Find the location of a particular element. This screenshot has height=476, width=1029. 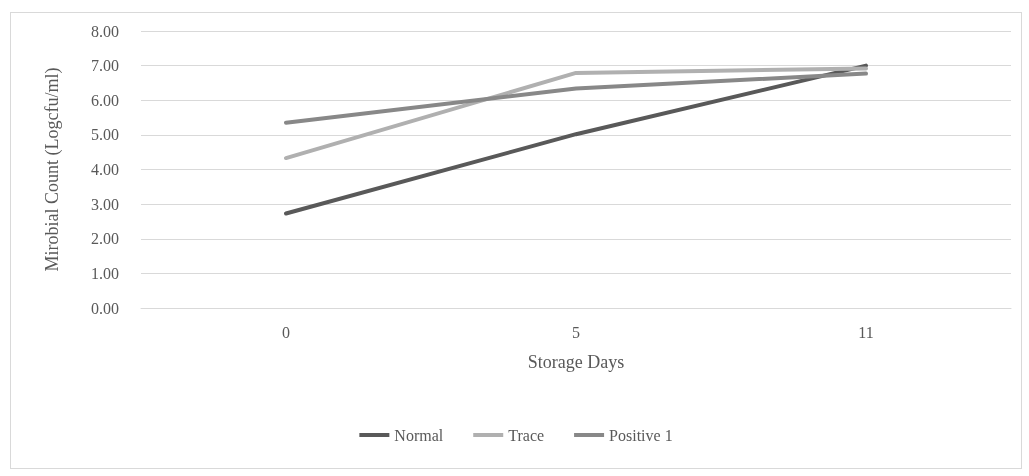

x-tick-label: 5 is located at coordinates (576, 332).